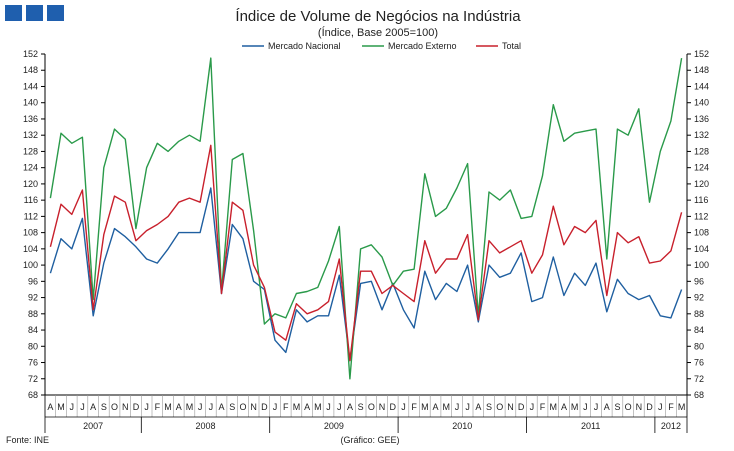  Describe the element at coordinates (30, 233) in the screenshot. I see `y-tick-label-left: 108` at that location.